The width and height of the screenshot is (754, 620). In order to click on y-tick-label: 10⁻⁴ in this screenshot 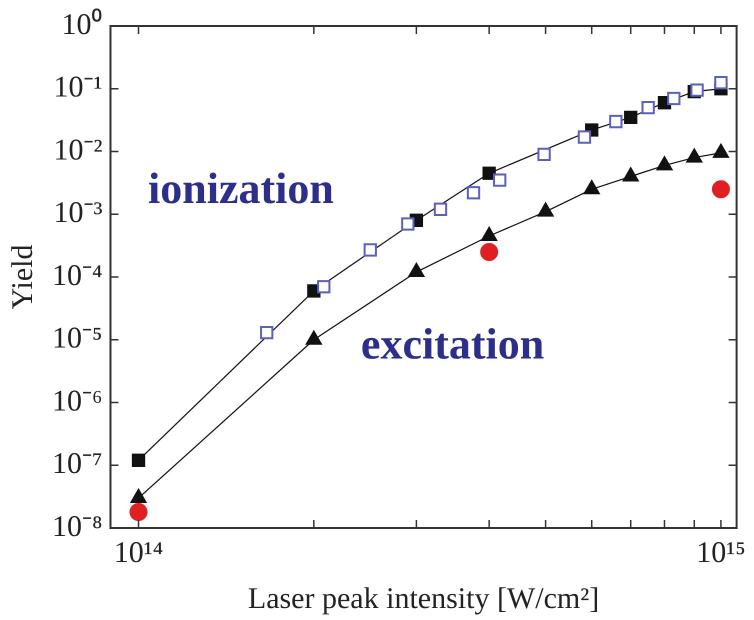, I will do `click(77, 275)`.